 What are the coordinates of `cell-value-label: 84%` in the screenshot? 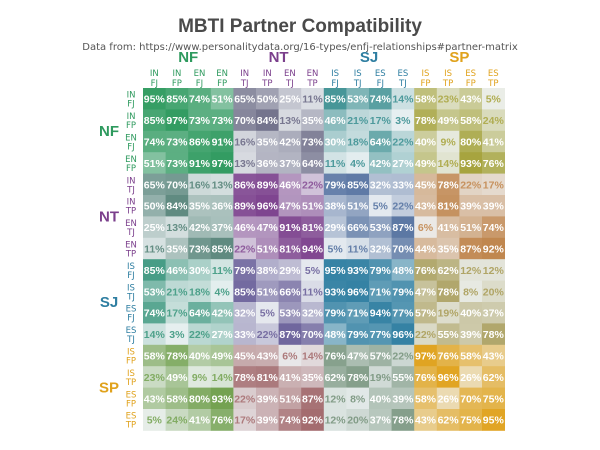 It's located at (268, 121).